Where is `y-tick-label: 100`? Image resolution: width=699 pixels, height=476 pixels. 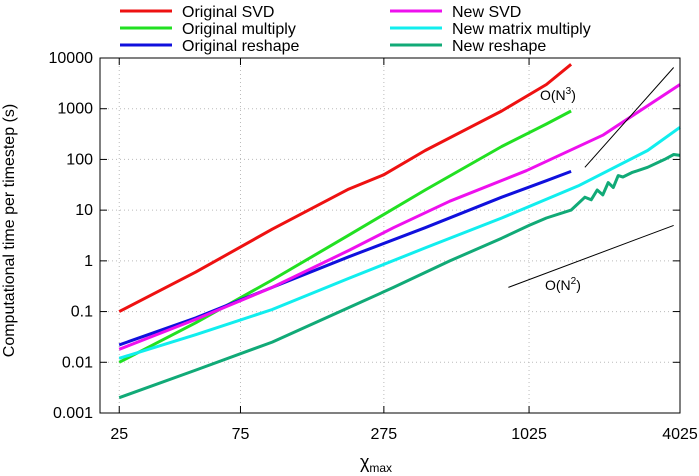
y-tick-label: 100 is located at coordinates (79, 159).